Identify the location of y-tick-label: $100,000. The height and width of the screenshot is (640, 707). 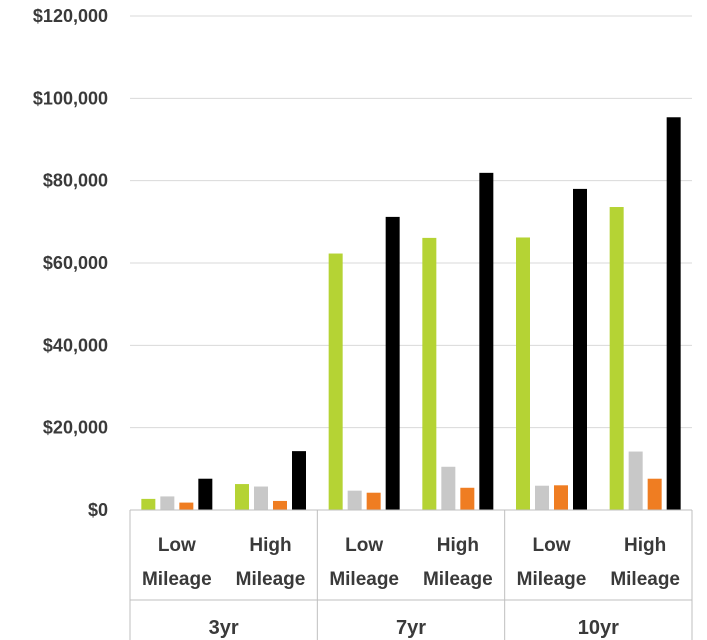
(70, 98).